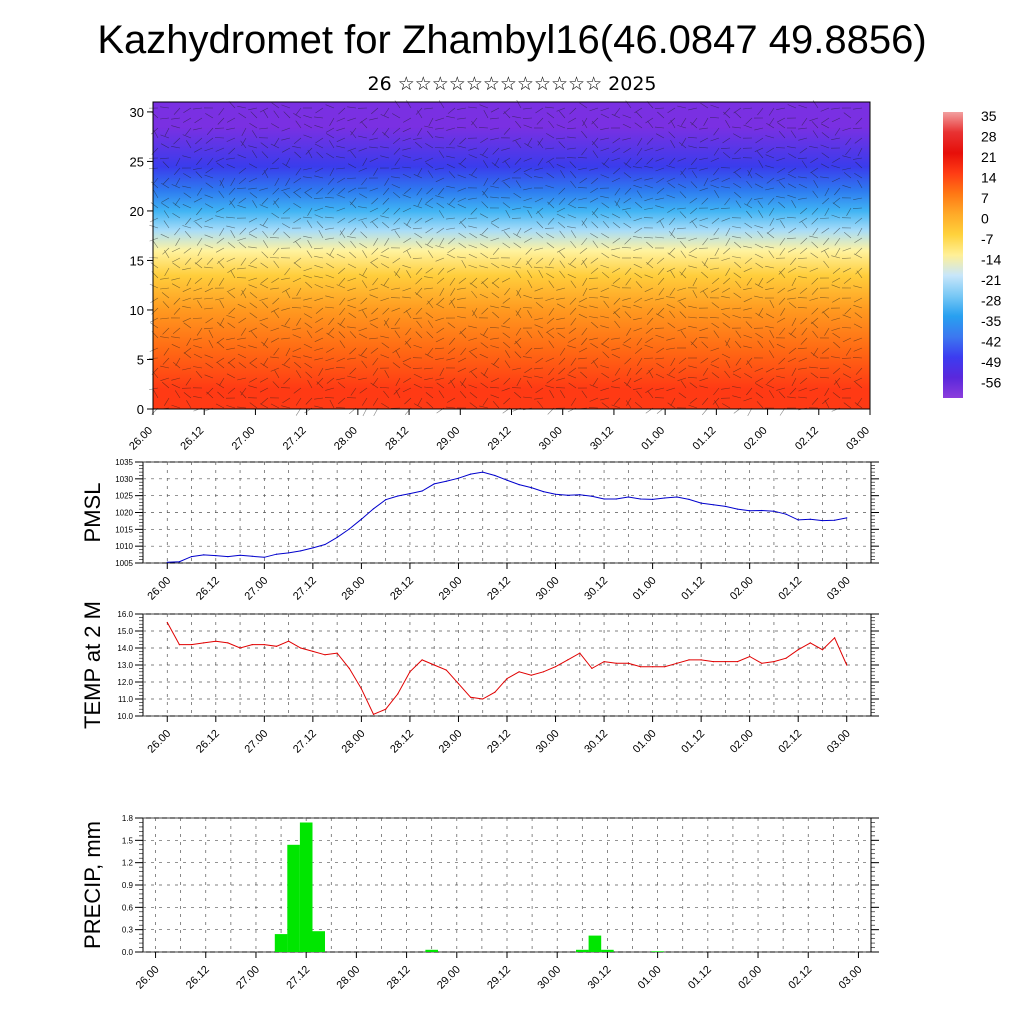 This screenshot has height=1024, width=1024. Describe the element at coordinates (756, 439) in the screenshot. I see `crosssection-xtick-label: 02.00` at that location.